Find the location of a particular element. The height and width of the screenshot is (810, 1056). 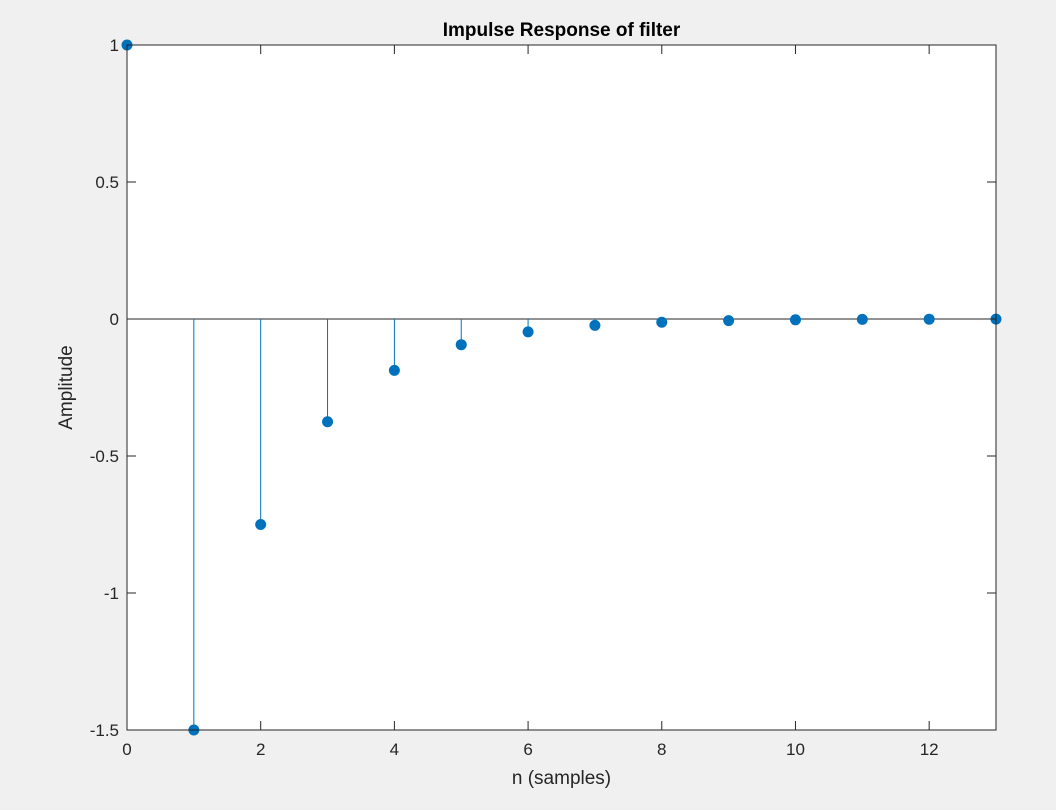

x-axis-label: n (samples) is located at coordinates (561, 778).